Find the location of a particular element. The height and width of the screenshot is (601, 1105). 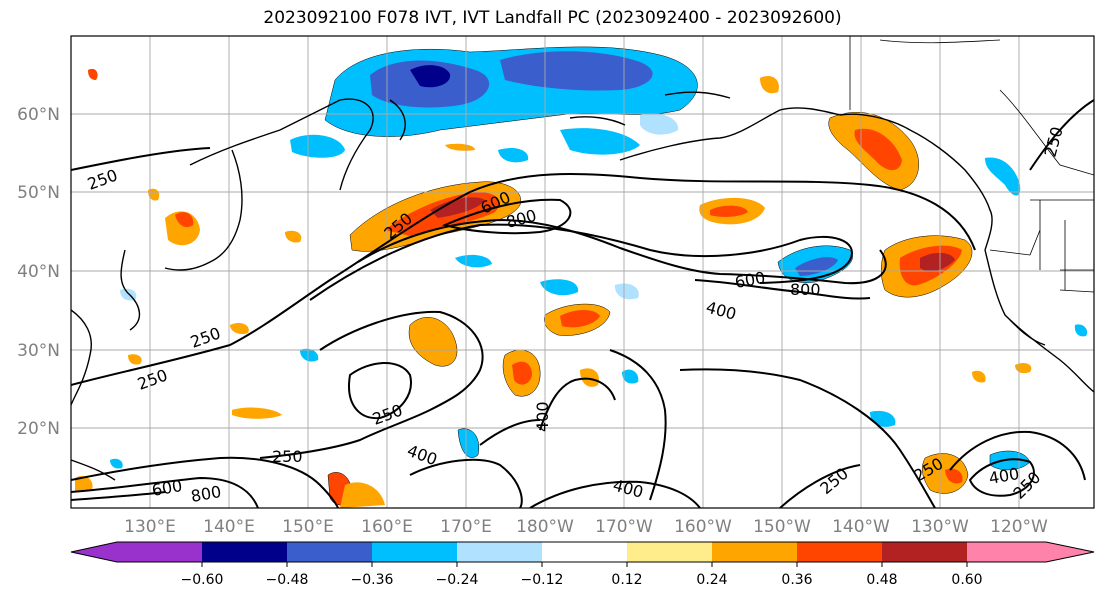

lon-label: 130°W is located at coordinates (940, 527).